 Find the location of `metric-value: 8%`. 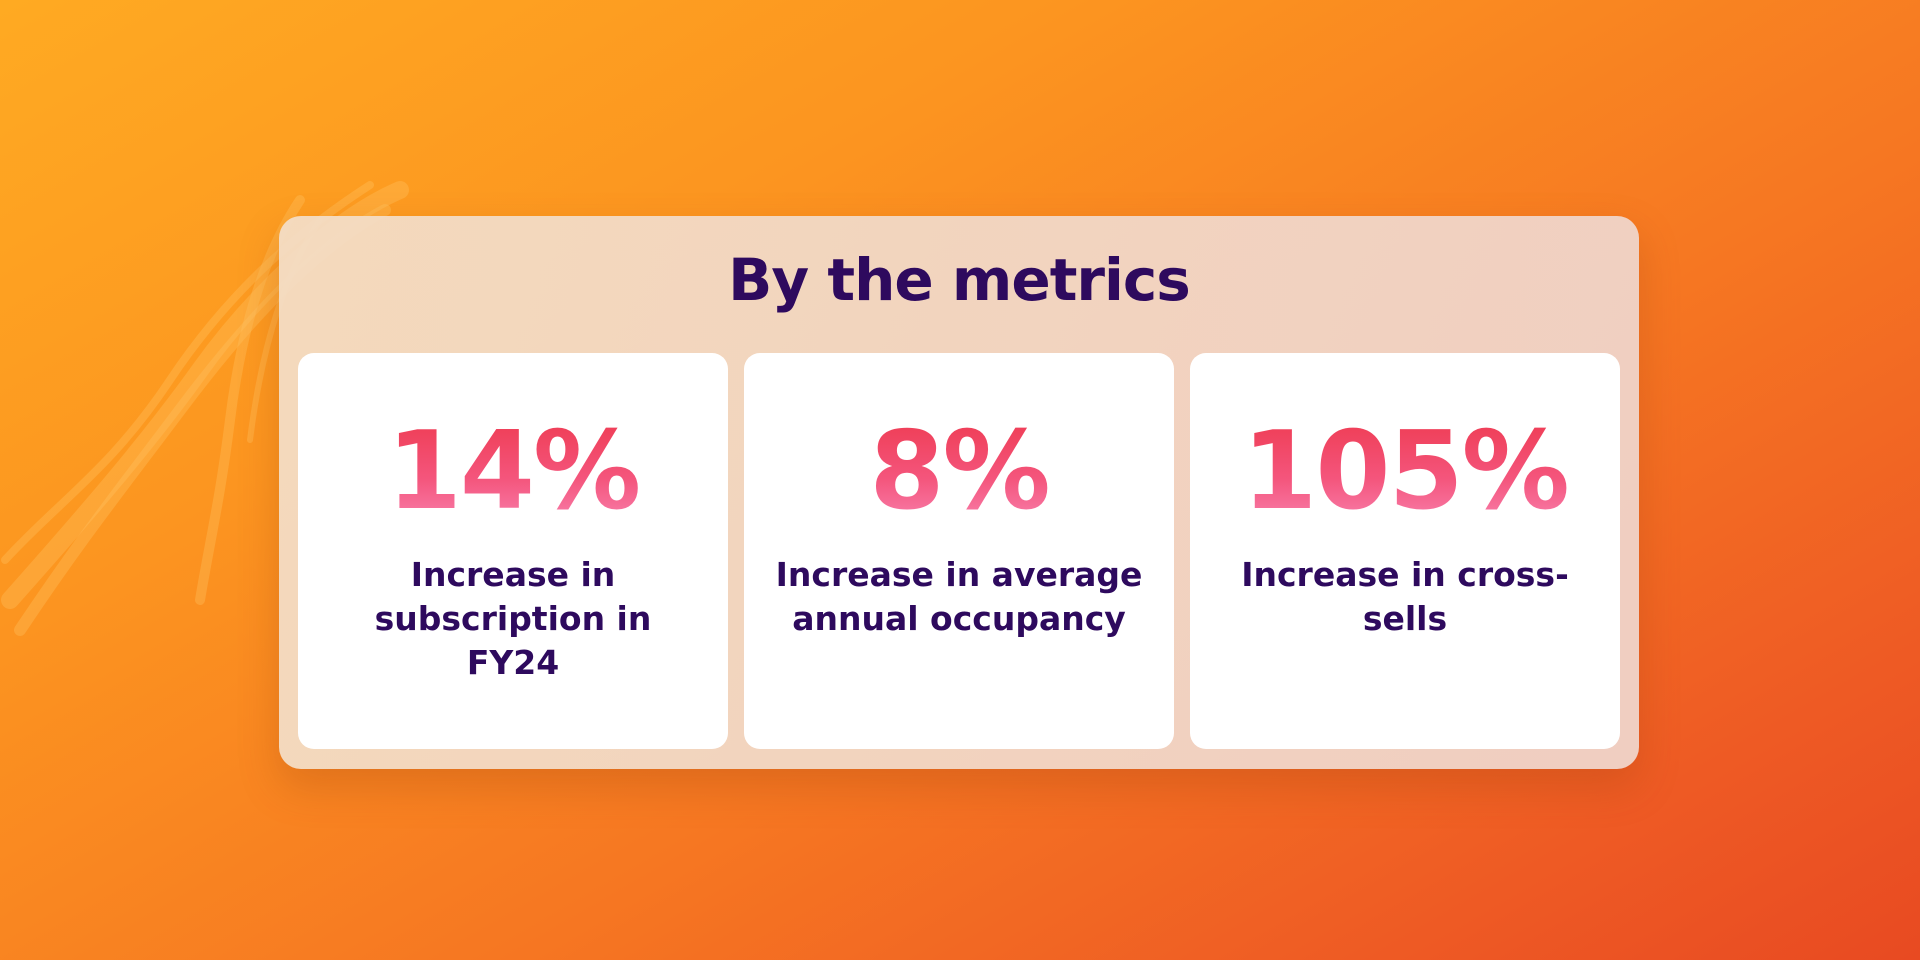

metric-value: 8% is located at coordinates (959, 472).